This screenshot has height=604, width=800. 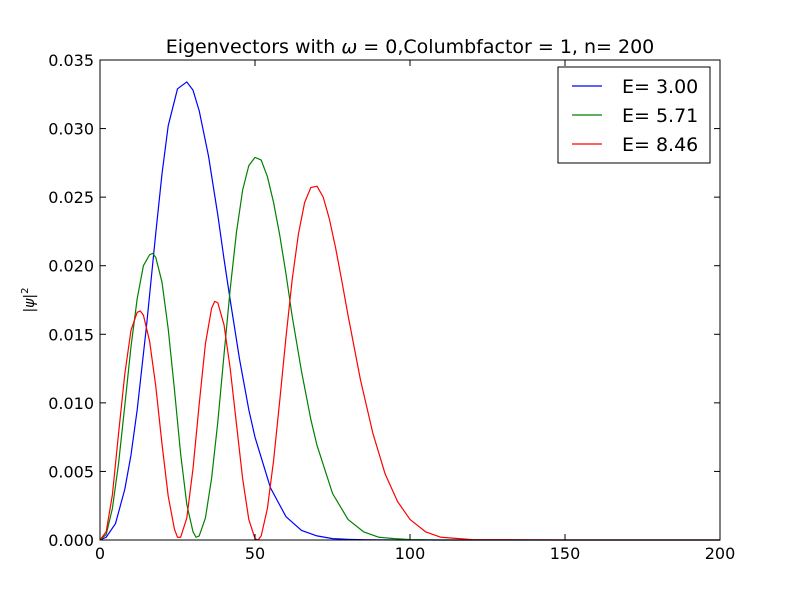 I want to click on y-tick-label-7: 0.035, so click(x=71, y=60).